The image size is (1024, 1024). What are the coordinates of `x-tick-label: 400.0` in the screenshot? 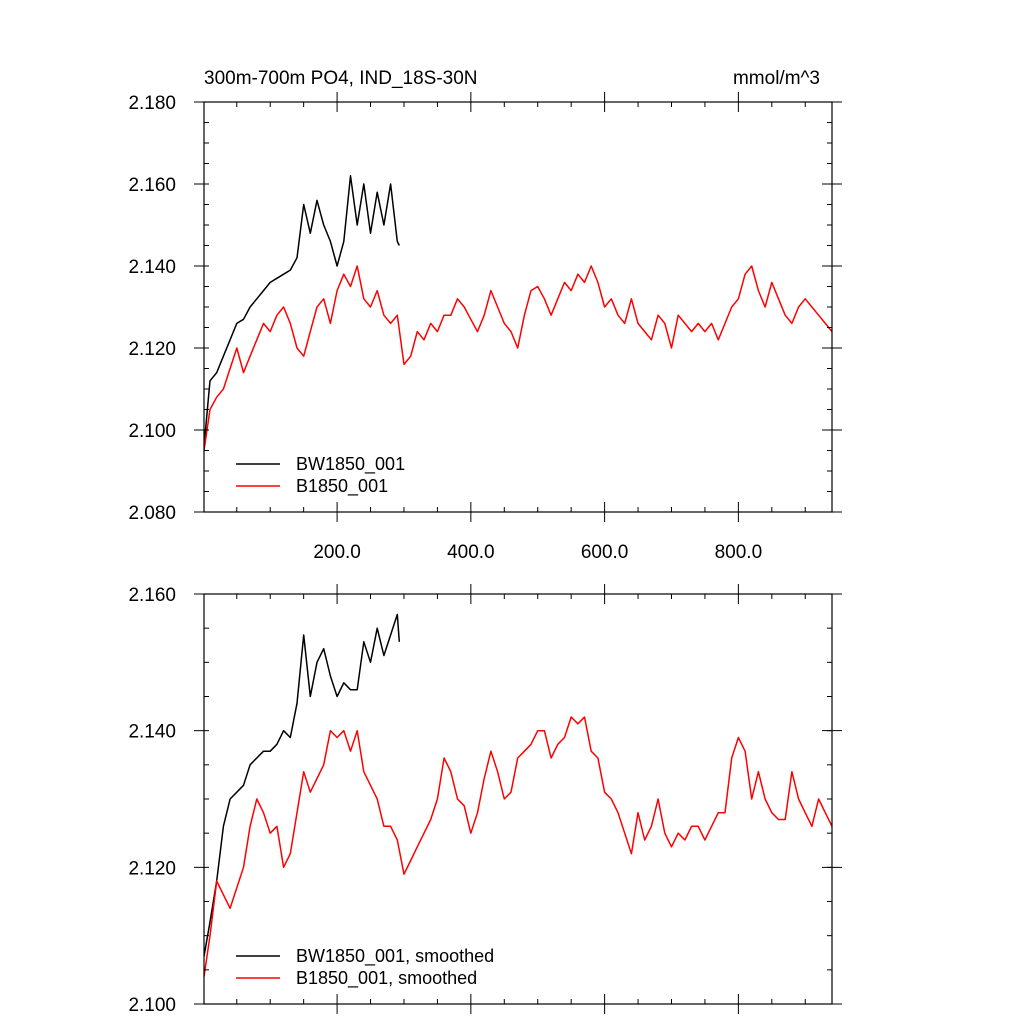 It's located at (471, 552).